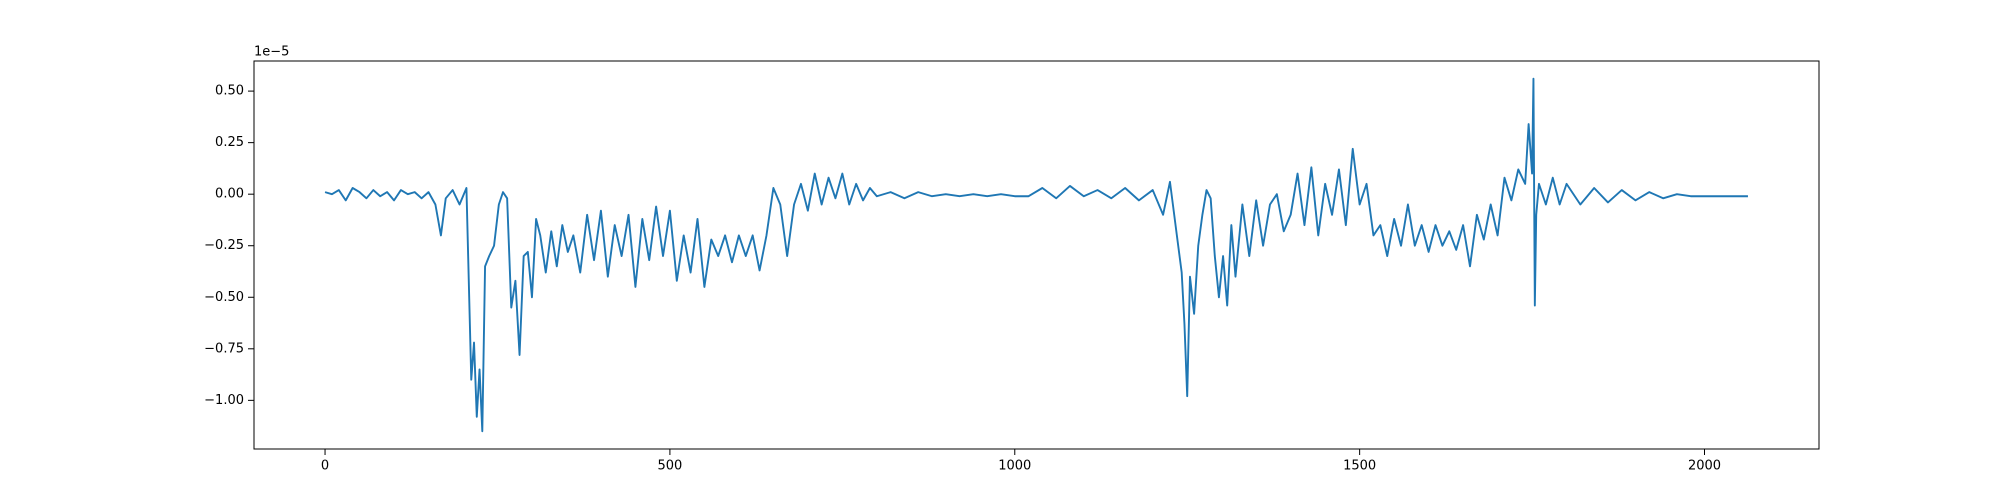 The width and height of the screenshot is (2000, 504). Describe the element at coordinates (229, 194) in the screenshot. I see `y-tick-label: 0.00` at that location.